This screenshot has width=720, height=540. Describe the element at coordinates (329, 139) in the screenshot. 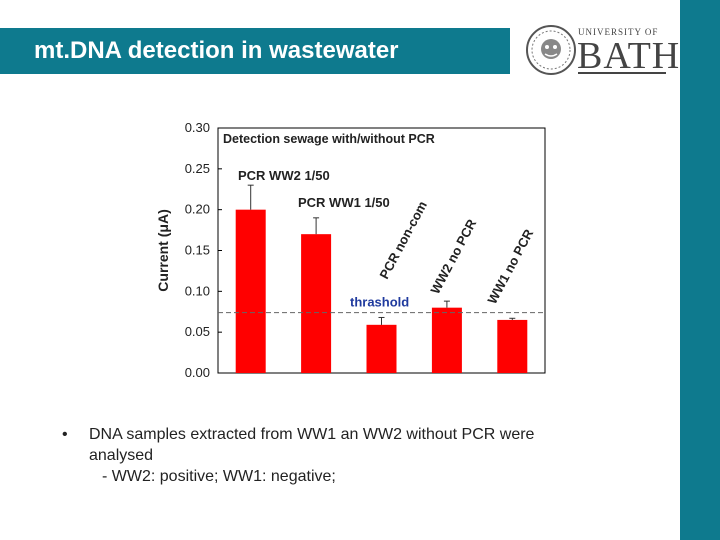

I see `chart-title: Detection sewage with/without PCR` at that location.